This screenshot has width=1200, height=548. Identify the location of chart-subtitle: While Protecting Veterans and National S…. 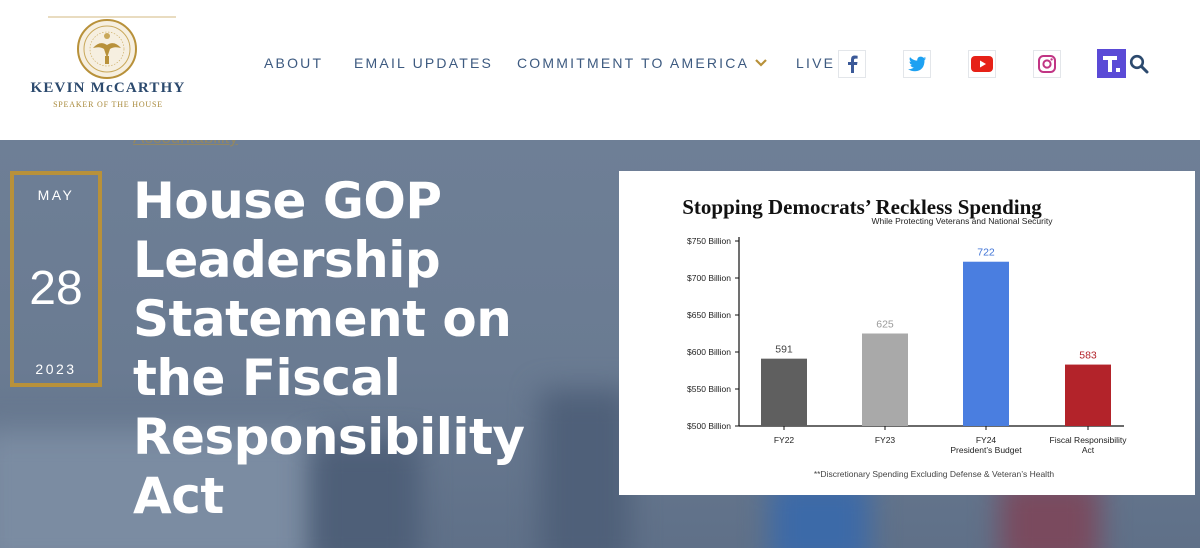
(963, 221).